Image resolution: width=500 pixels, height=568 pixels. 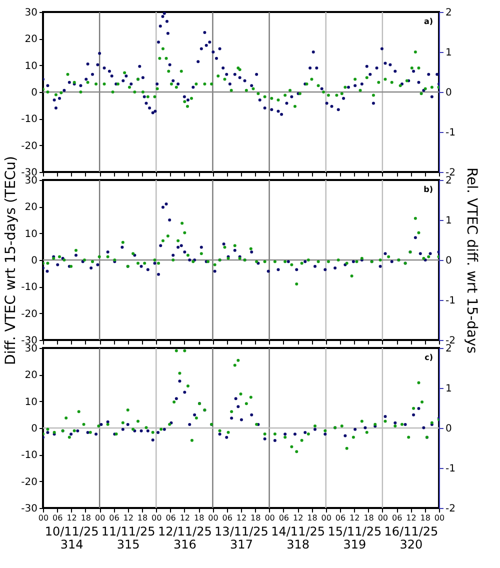 What do you see at coordinates (428, 357) in the screenshot?
I see `annotation: c)` at bounding box center [428, 357].